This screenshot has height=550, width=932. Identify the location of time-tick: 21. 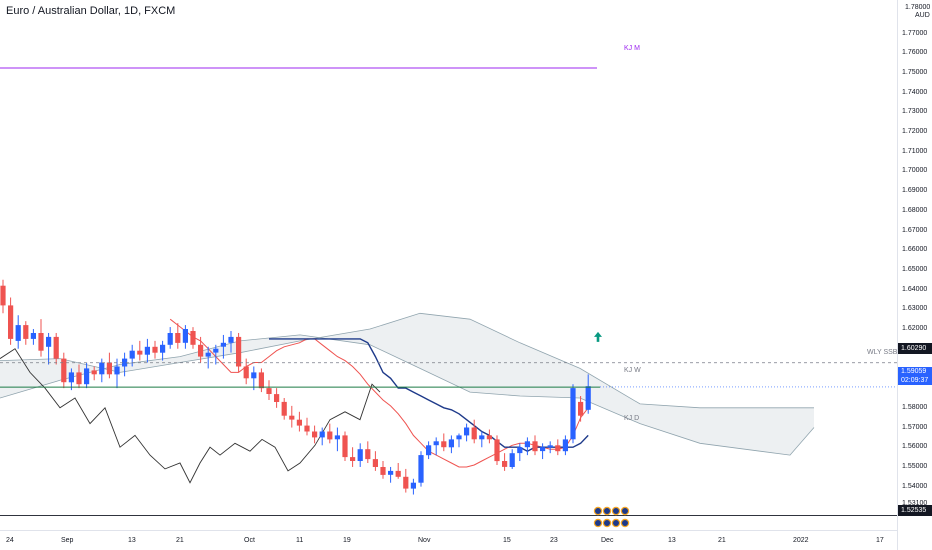
(180, 540).